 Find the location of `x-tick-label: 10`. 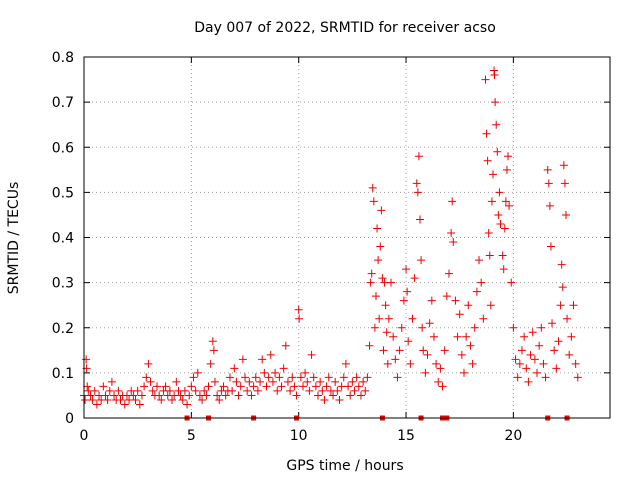

x-tick-label: 10 is located at coordinates (299, 436).